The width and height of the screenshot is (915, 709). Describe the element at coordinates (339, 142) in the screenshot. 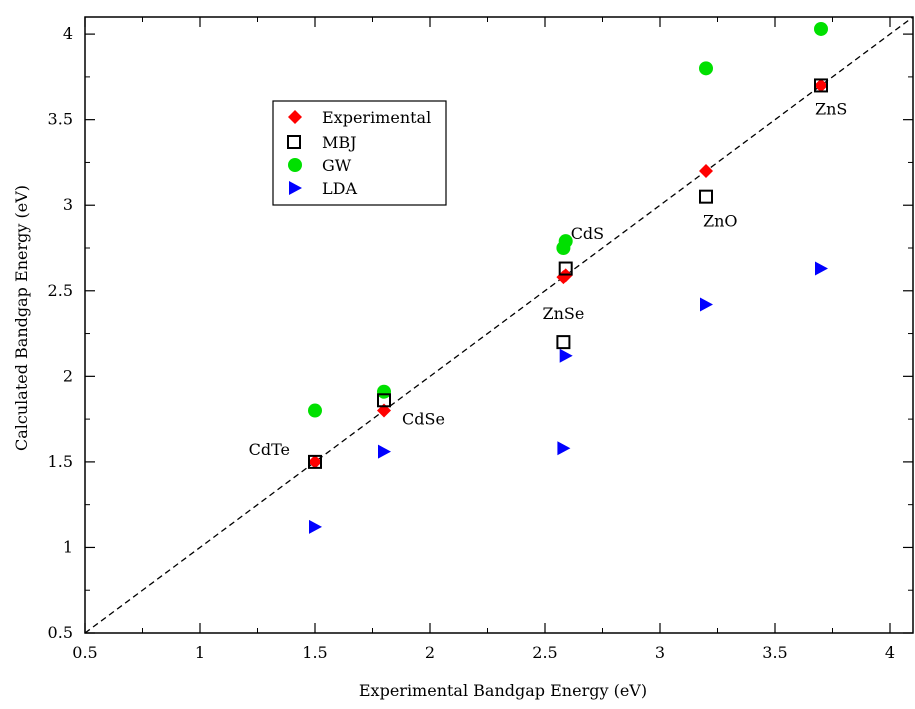

I see `legend-mbj-label: MBJ` at that location.